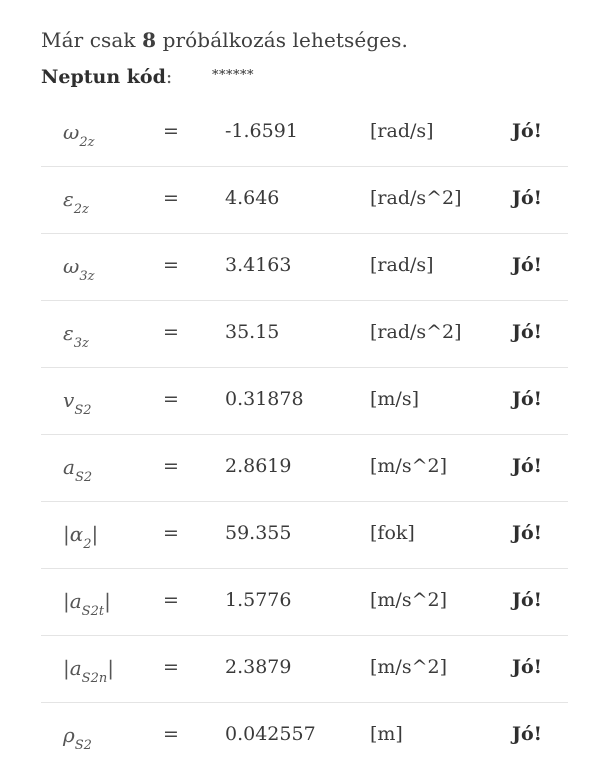 The width and height of the screenshot is (606, 769). Describe the element at coordinates (282, 40) in the screenshot. I see `attempts-suffix: próbálkozás lehetséges.` at that location.